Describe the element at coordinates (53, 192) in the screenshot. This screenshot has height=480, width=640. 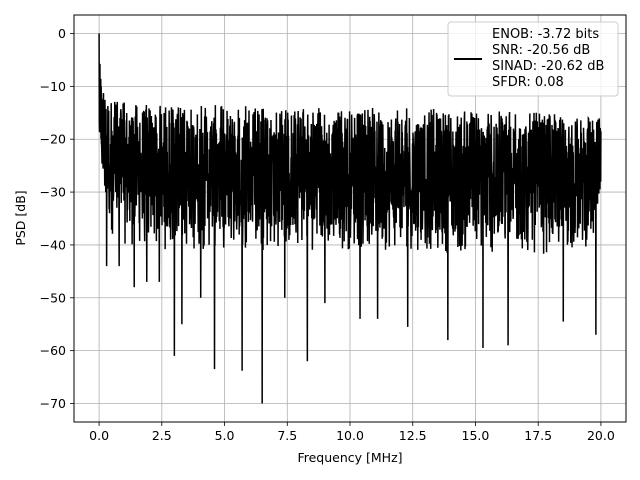
I see `y-tick-label: −30` at that location.